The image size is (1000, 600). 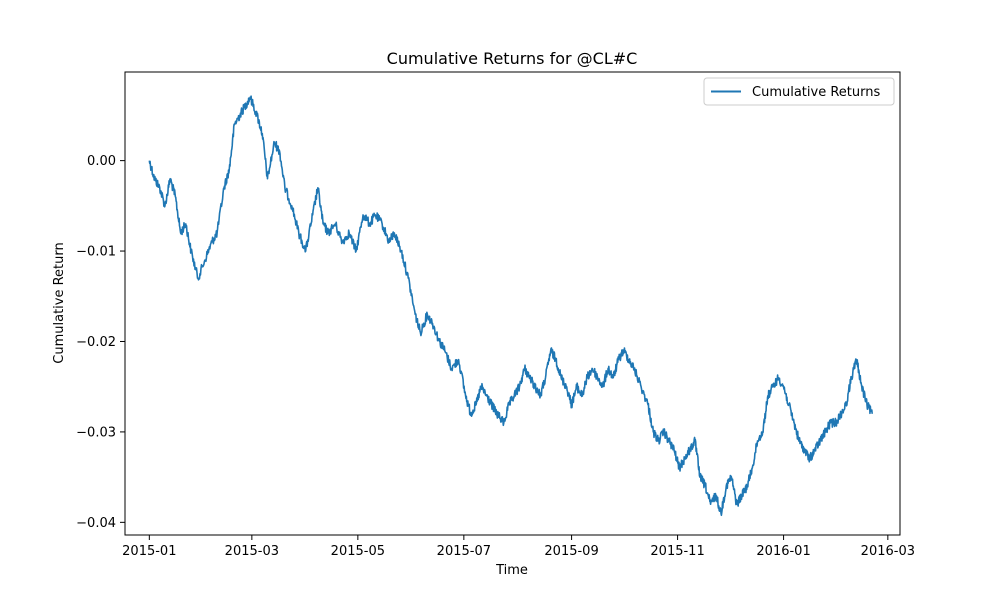 What do you see at coordinates (783, 551) in the screenshot?
I see `x-tick-label: 2016-01` at bounding box center [783, 551].